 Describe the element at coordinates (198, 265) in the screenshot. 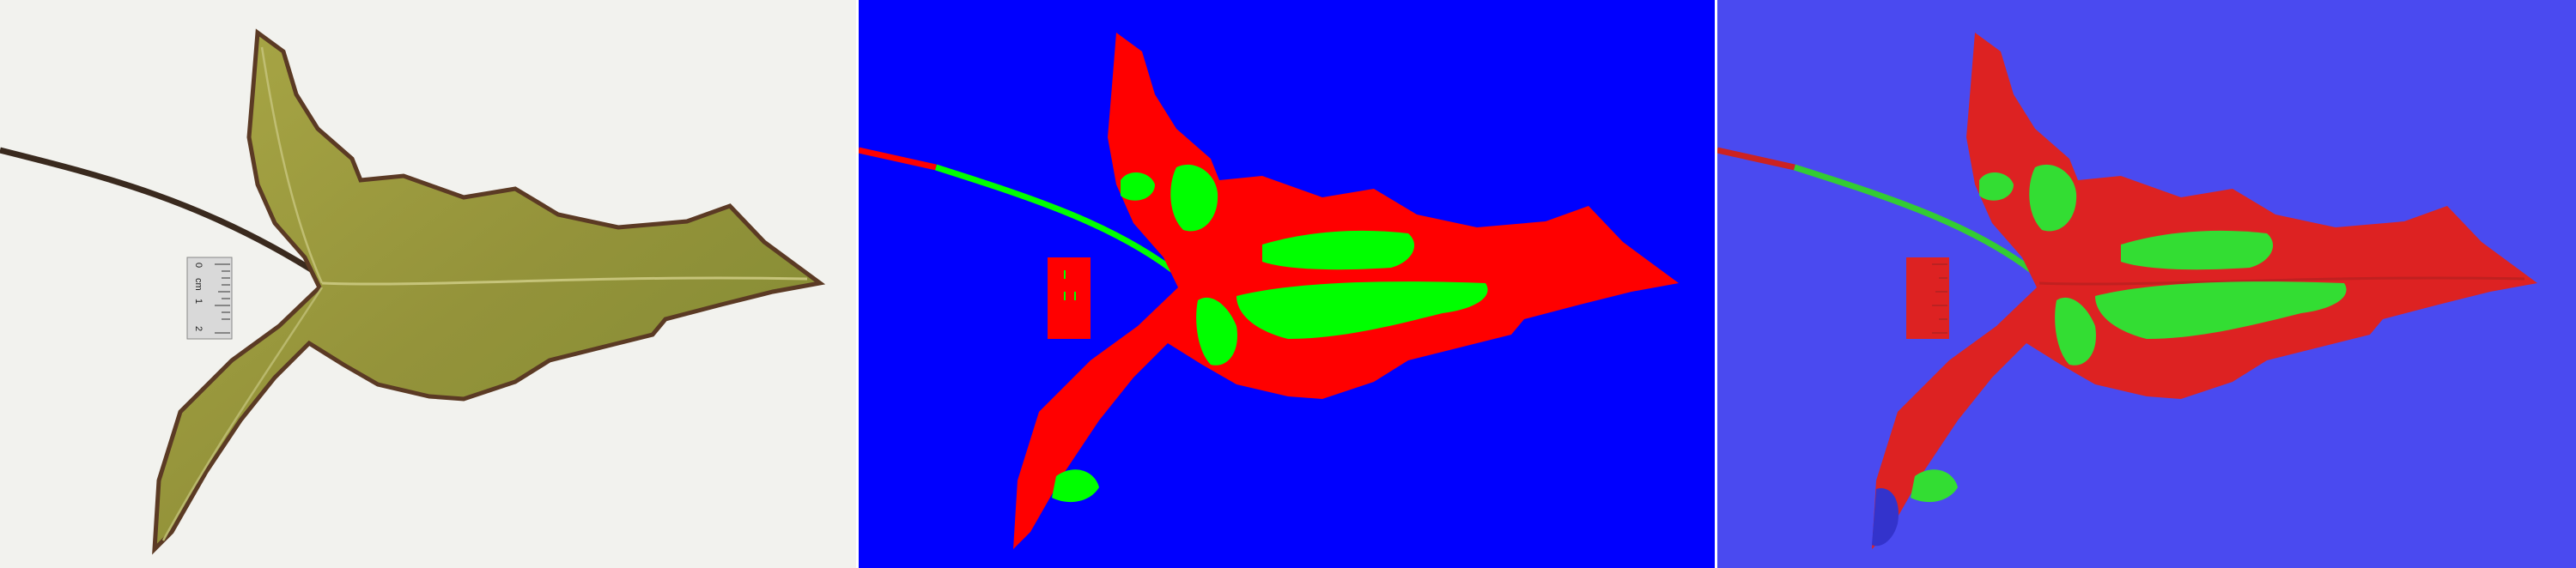

I see `ruler-tick-0: 0` at that location.